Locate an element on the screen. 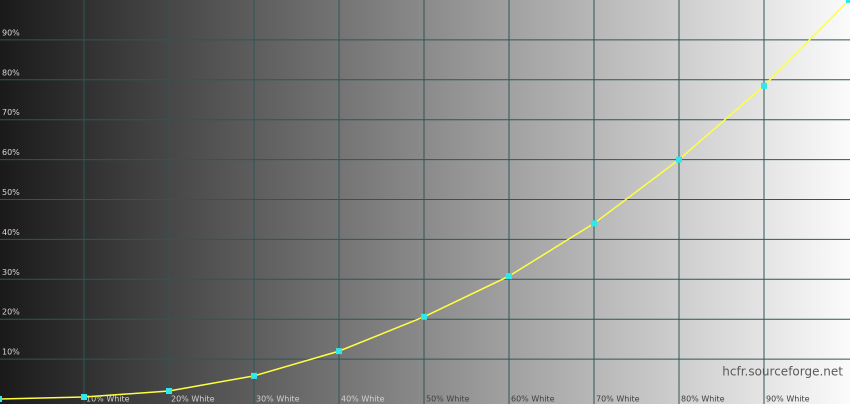  y-tick-label: 10% is located at coordinates (11, 352).